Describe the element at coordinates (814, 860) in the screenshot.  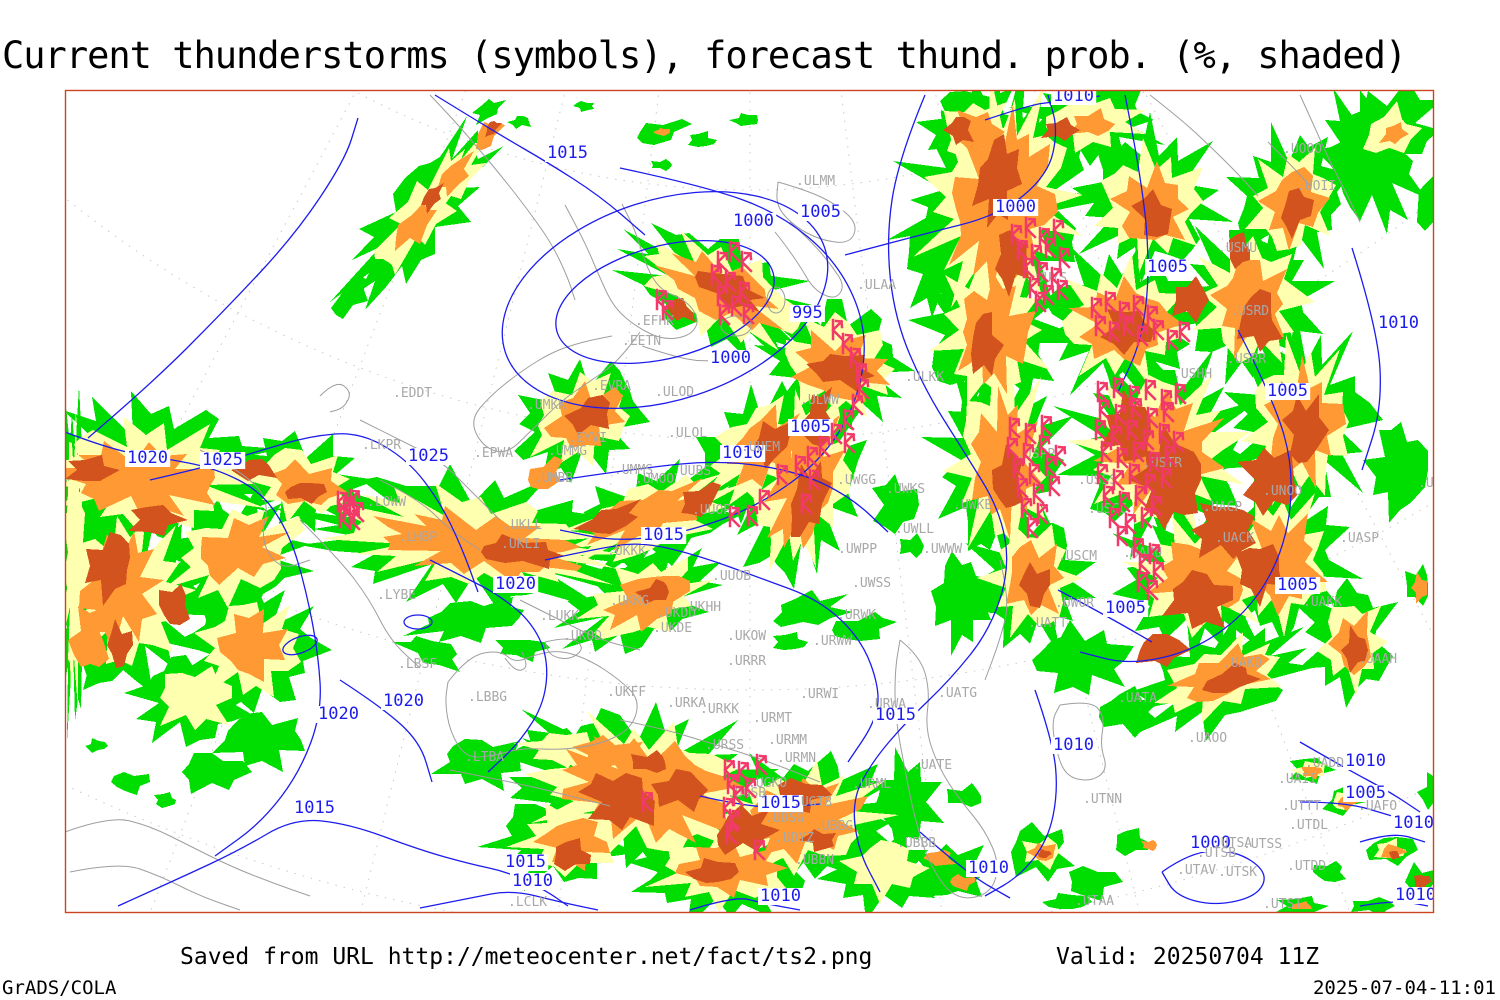
I see `station-label: .UBBN` at that location.